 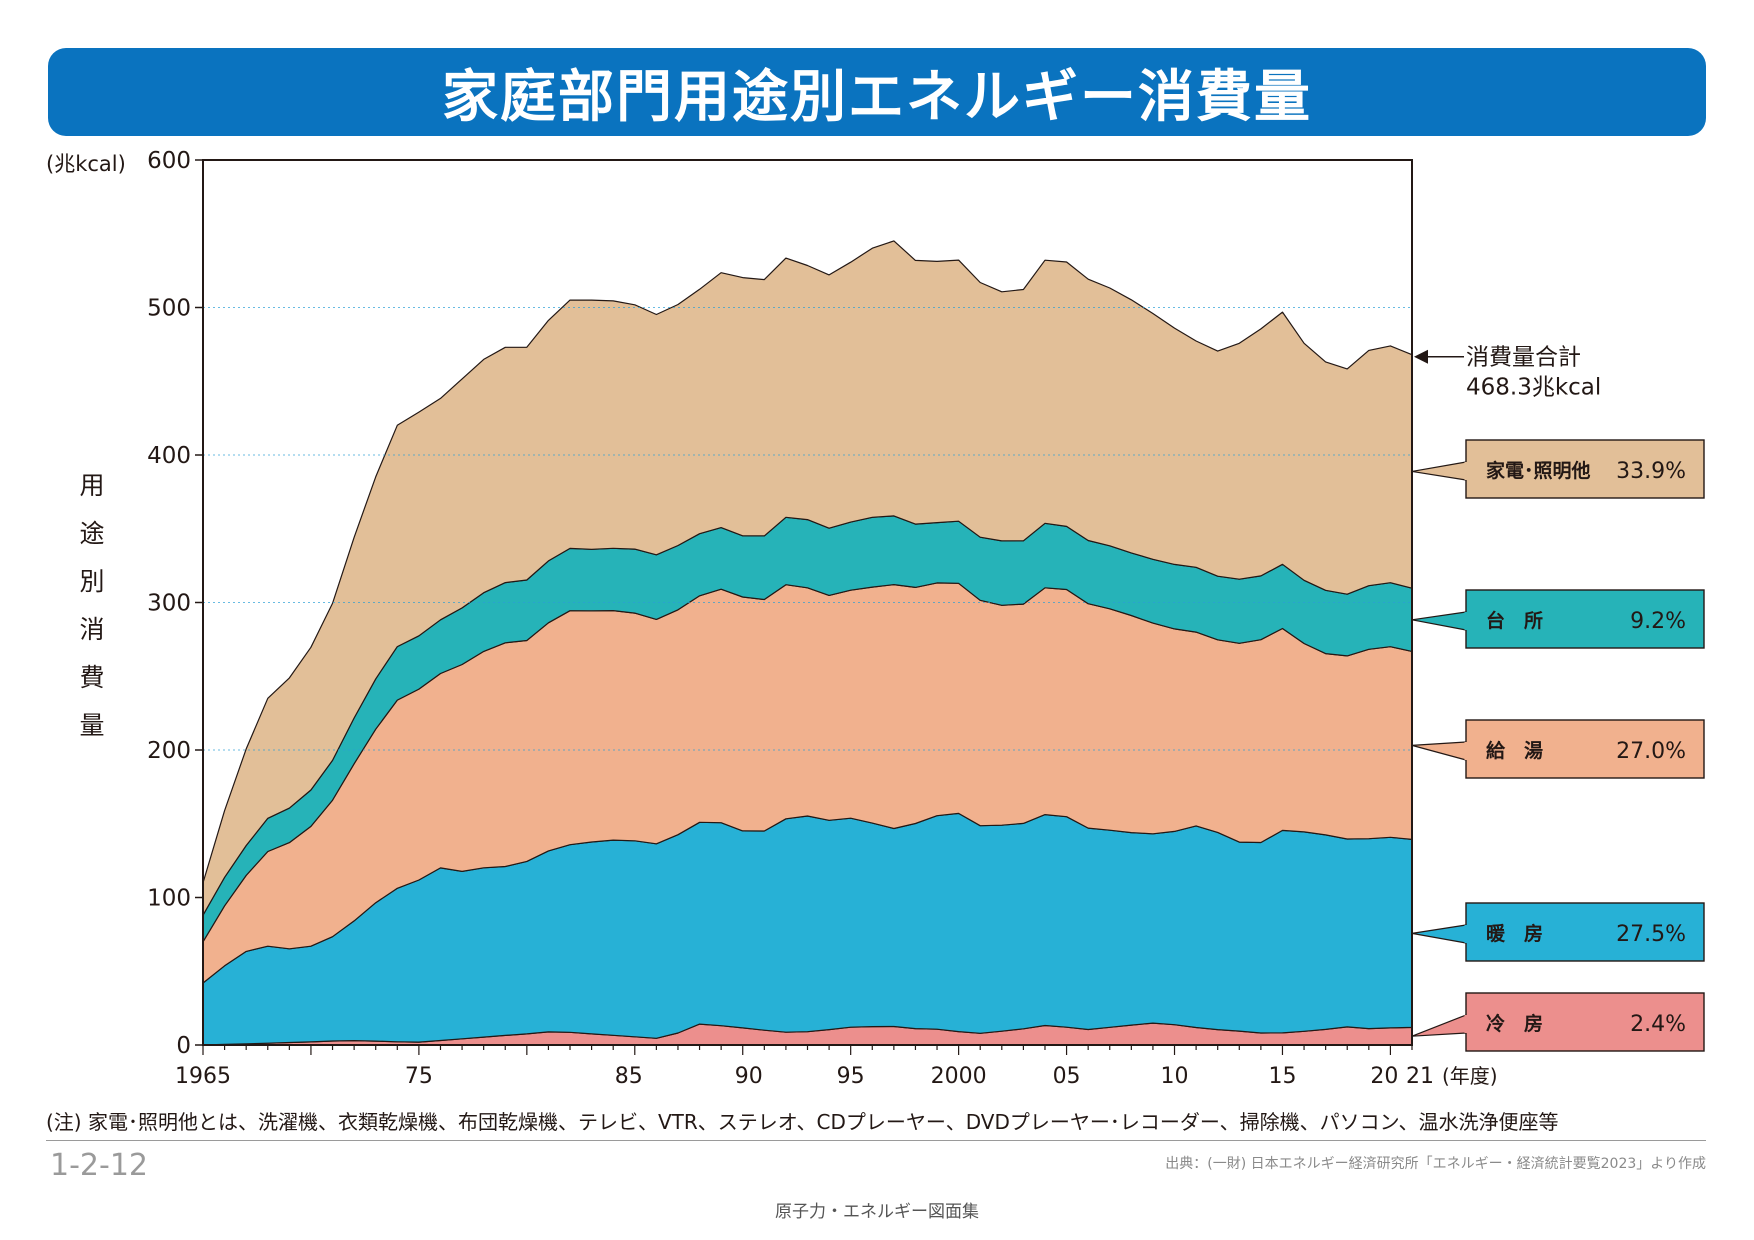 I want to click on legend-pct-danbo: 27.5%, so click(x=1651, y=934).